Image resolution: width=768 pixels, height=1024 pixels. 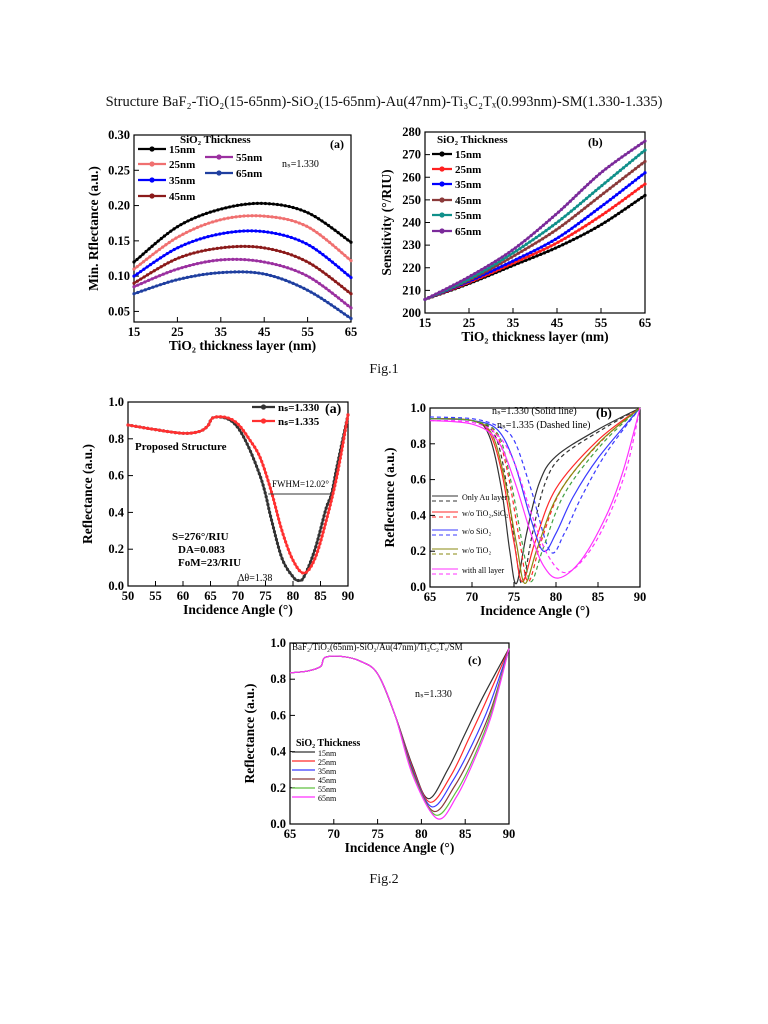 What do you see at coordinates (534, 336) in the screenshot?
I see `x-axis-label: TiO₂ thickness layer (nm)` at bounding box center [534, 336].